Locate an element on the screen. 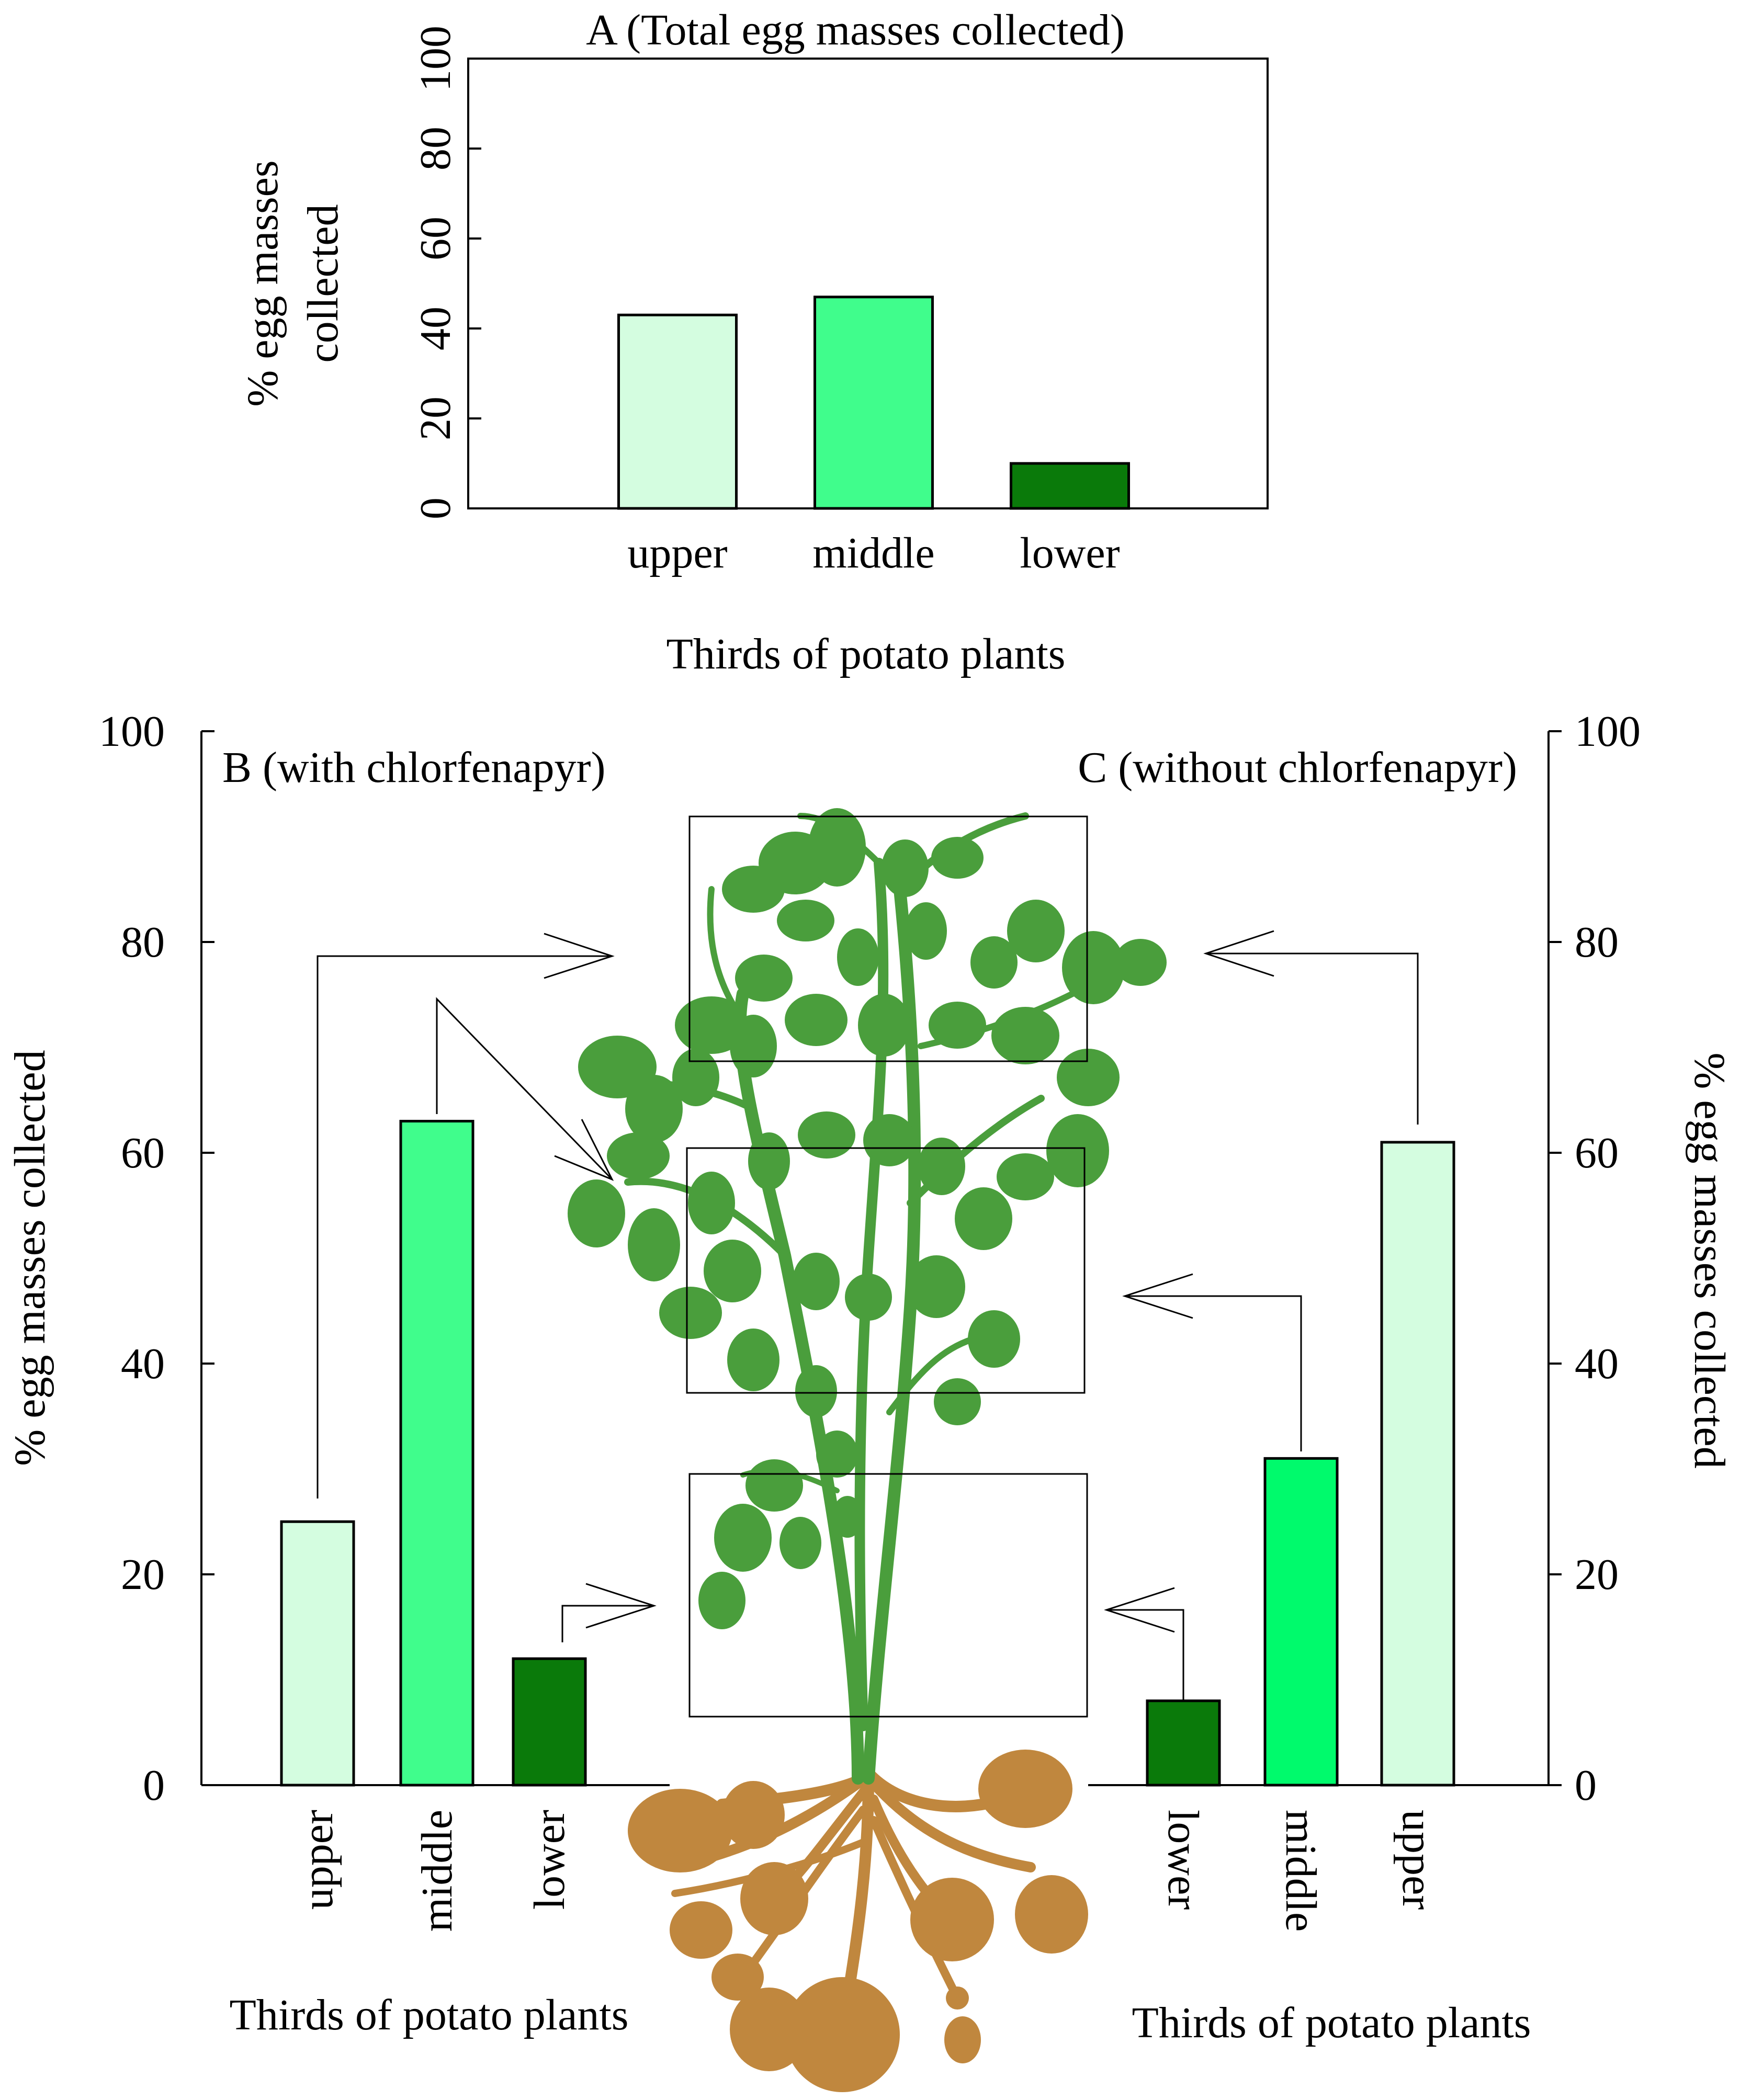  panel-b-bars is located at coordinates (433, 1453).